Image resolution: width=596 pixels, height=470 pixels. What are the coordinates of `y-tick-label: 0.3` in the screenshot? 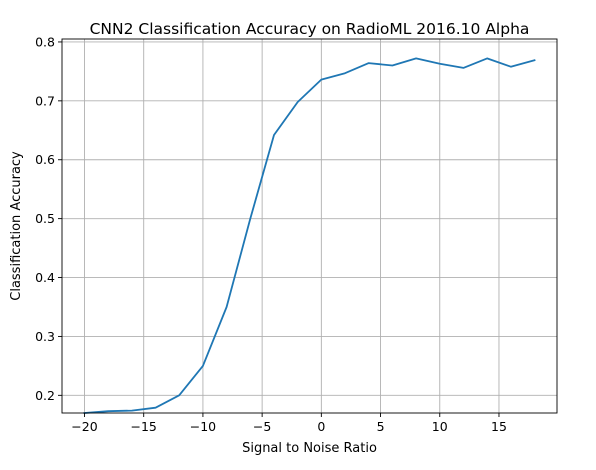 It's located at (45, 336).